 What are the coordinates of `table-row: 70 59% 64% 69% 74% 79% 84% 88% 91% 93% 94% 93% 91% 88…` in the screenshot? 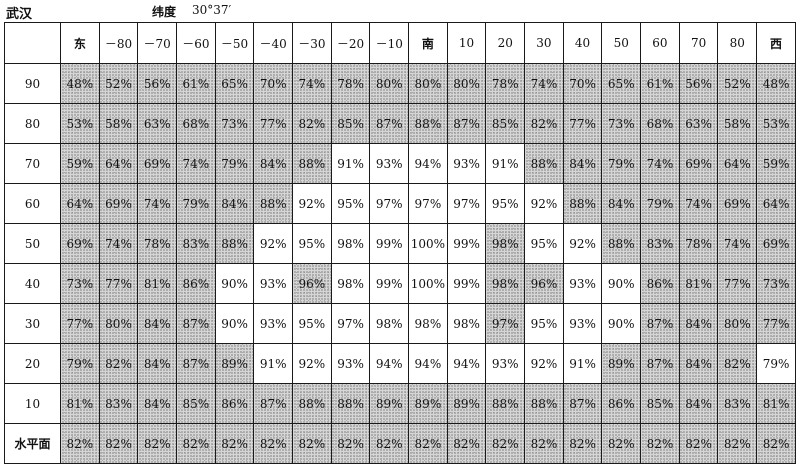 It's located at (400, 163).